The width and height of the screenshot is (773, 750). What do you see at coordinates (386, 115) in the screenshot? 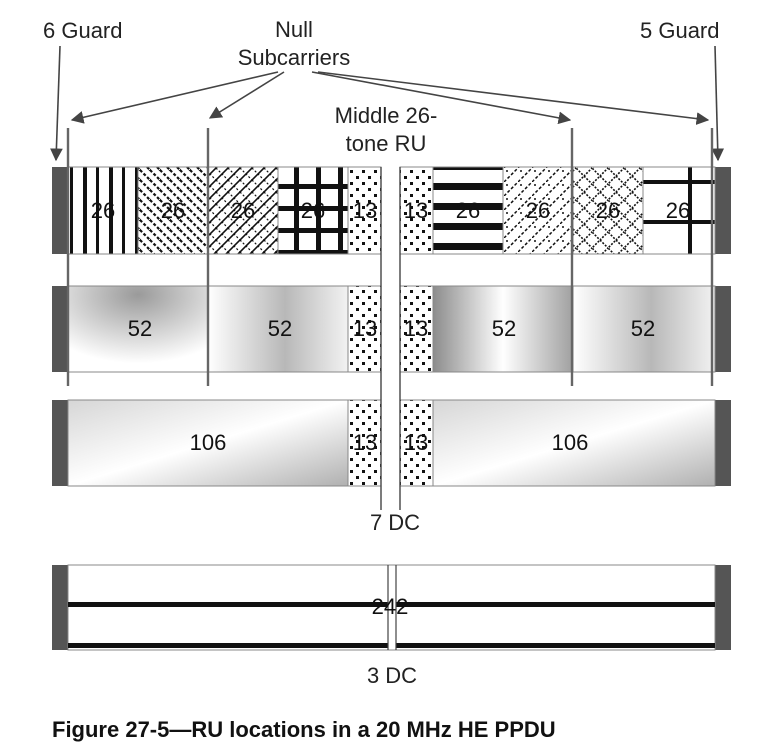
I see `middle-ru-label-1: Middle 26-` at bounding box center [386, 115].